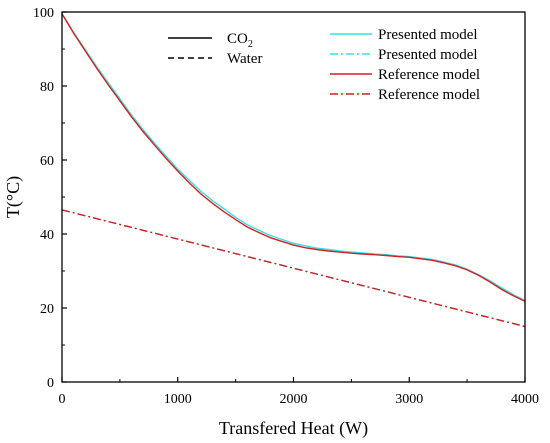  I want to click on y-tick-label: 60, so click(47, 161).